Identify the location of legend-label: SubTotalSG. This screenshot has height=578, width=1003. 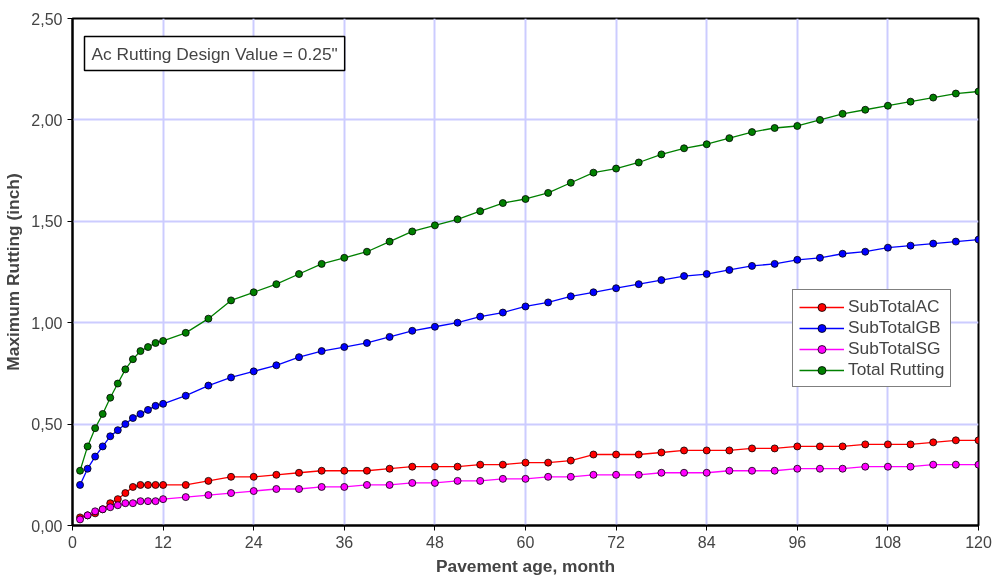
(894, 348).